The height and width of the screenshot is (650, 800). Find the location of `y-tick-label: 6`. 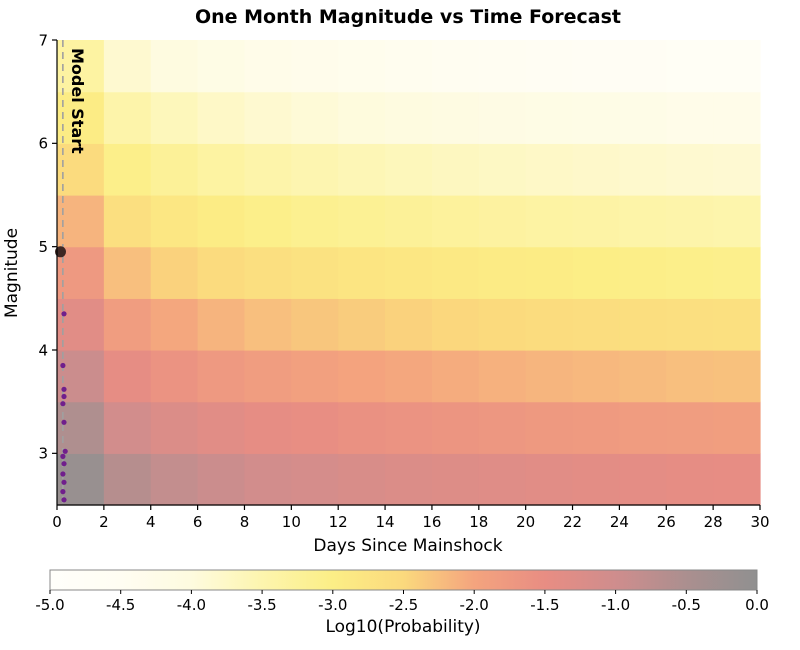

y-tick-label: 6 is located at coordinates (43, 144).